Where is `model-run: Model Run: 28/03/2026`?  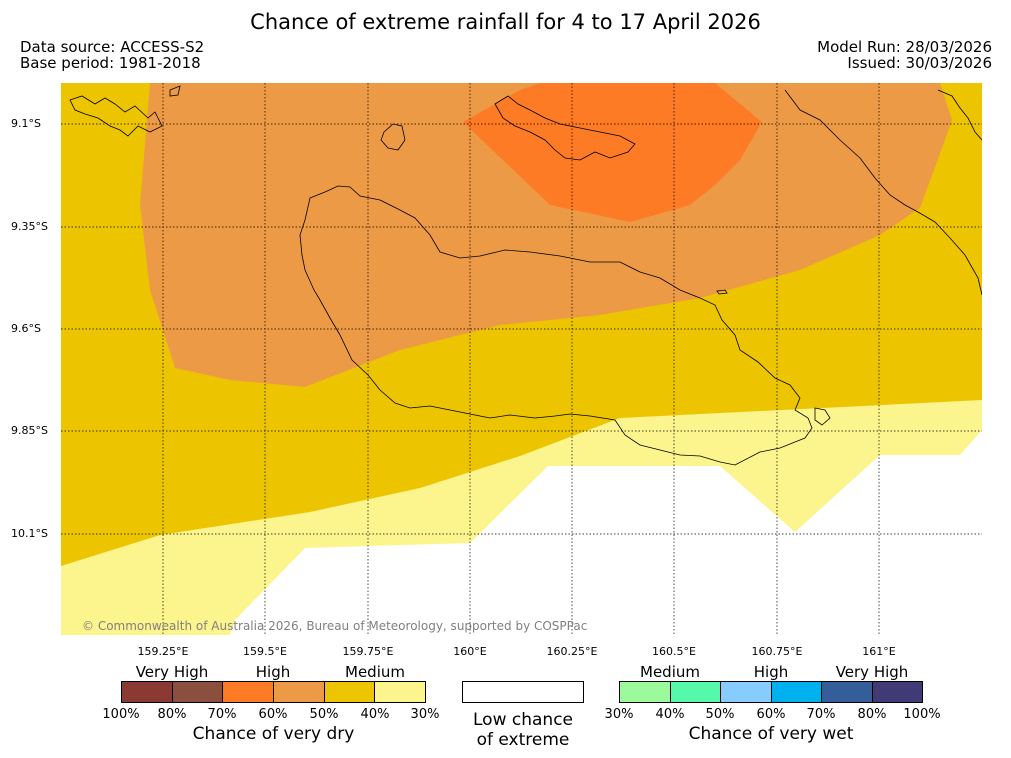 model-run: Model Run: 28/03/2026 is located at coordinates (904, 47).